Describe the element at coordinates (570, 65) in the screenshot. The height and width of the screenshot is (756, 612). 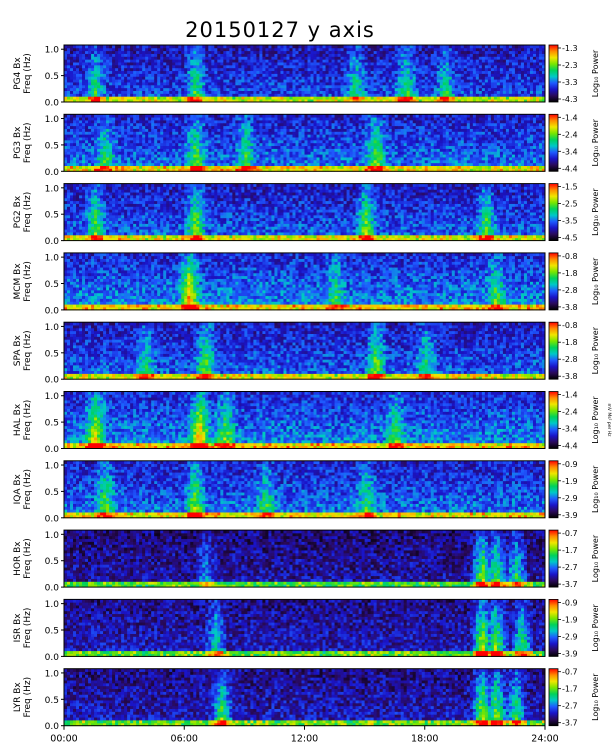
I see `colorbar-tick-label: -2.3` at that location.